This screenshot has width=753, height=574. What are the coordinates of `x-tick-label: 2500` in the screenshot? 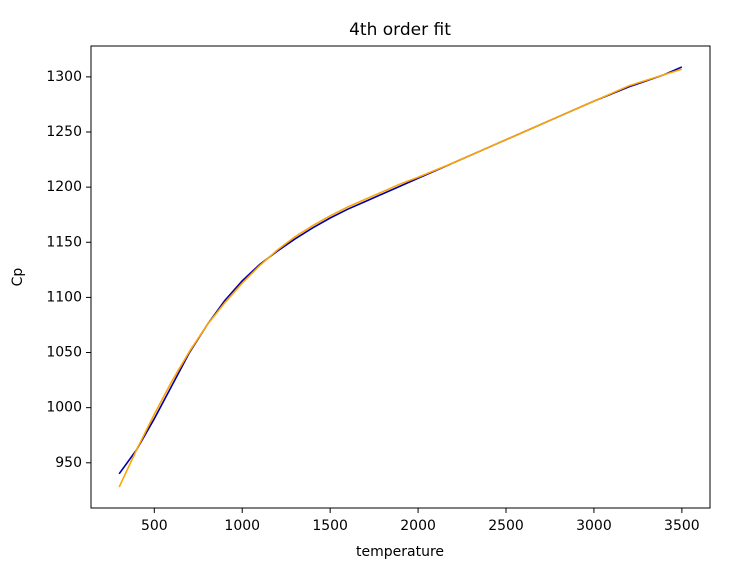 It's located at (506, 526).